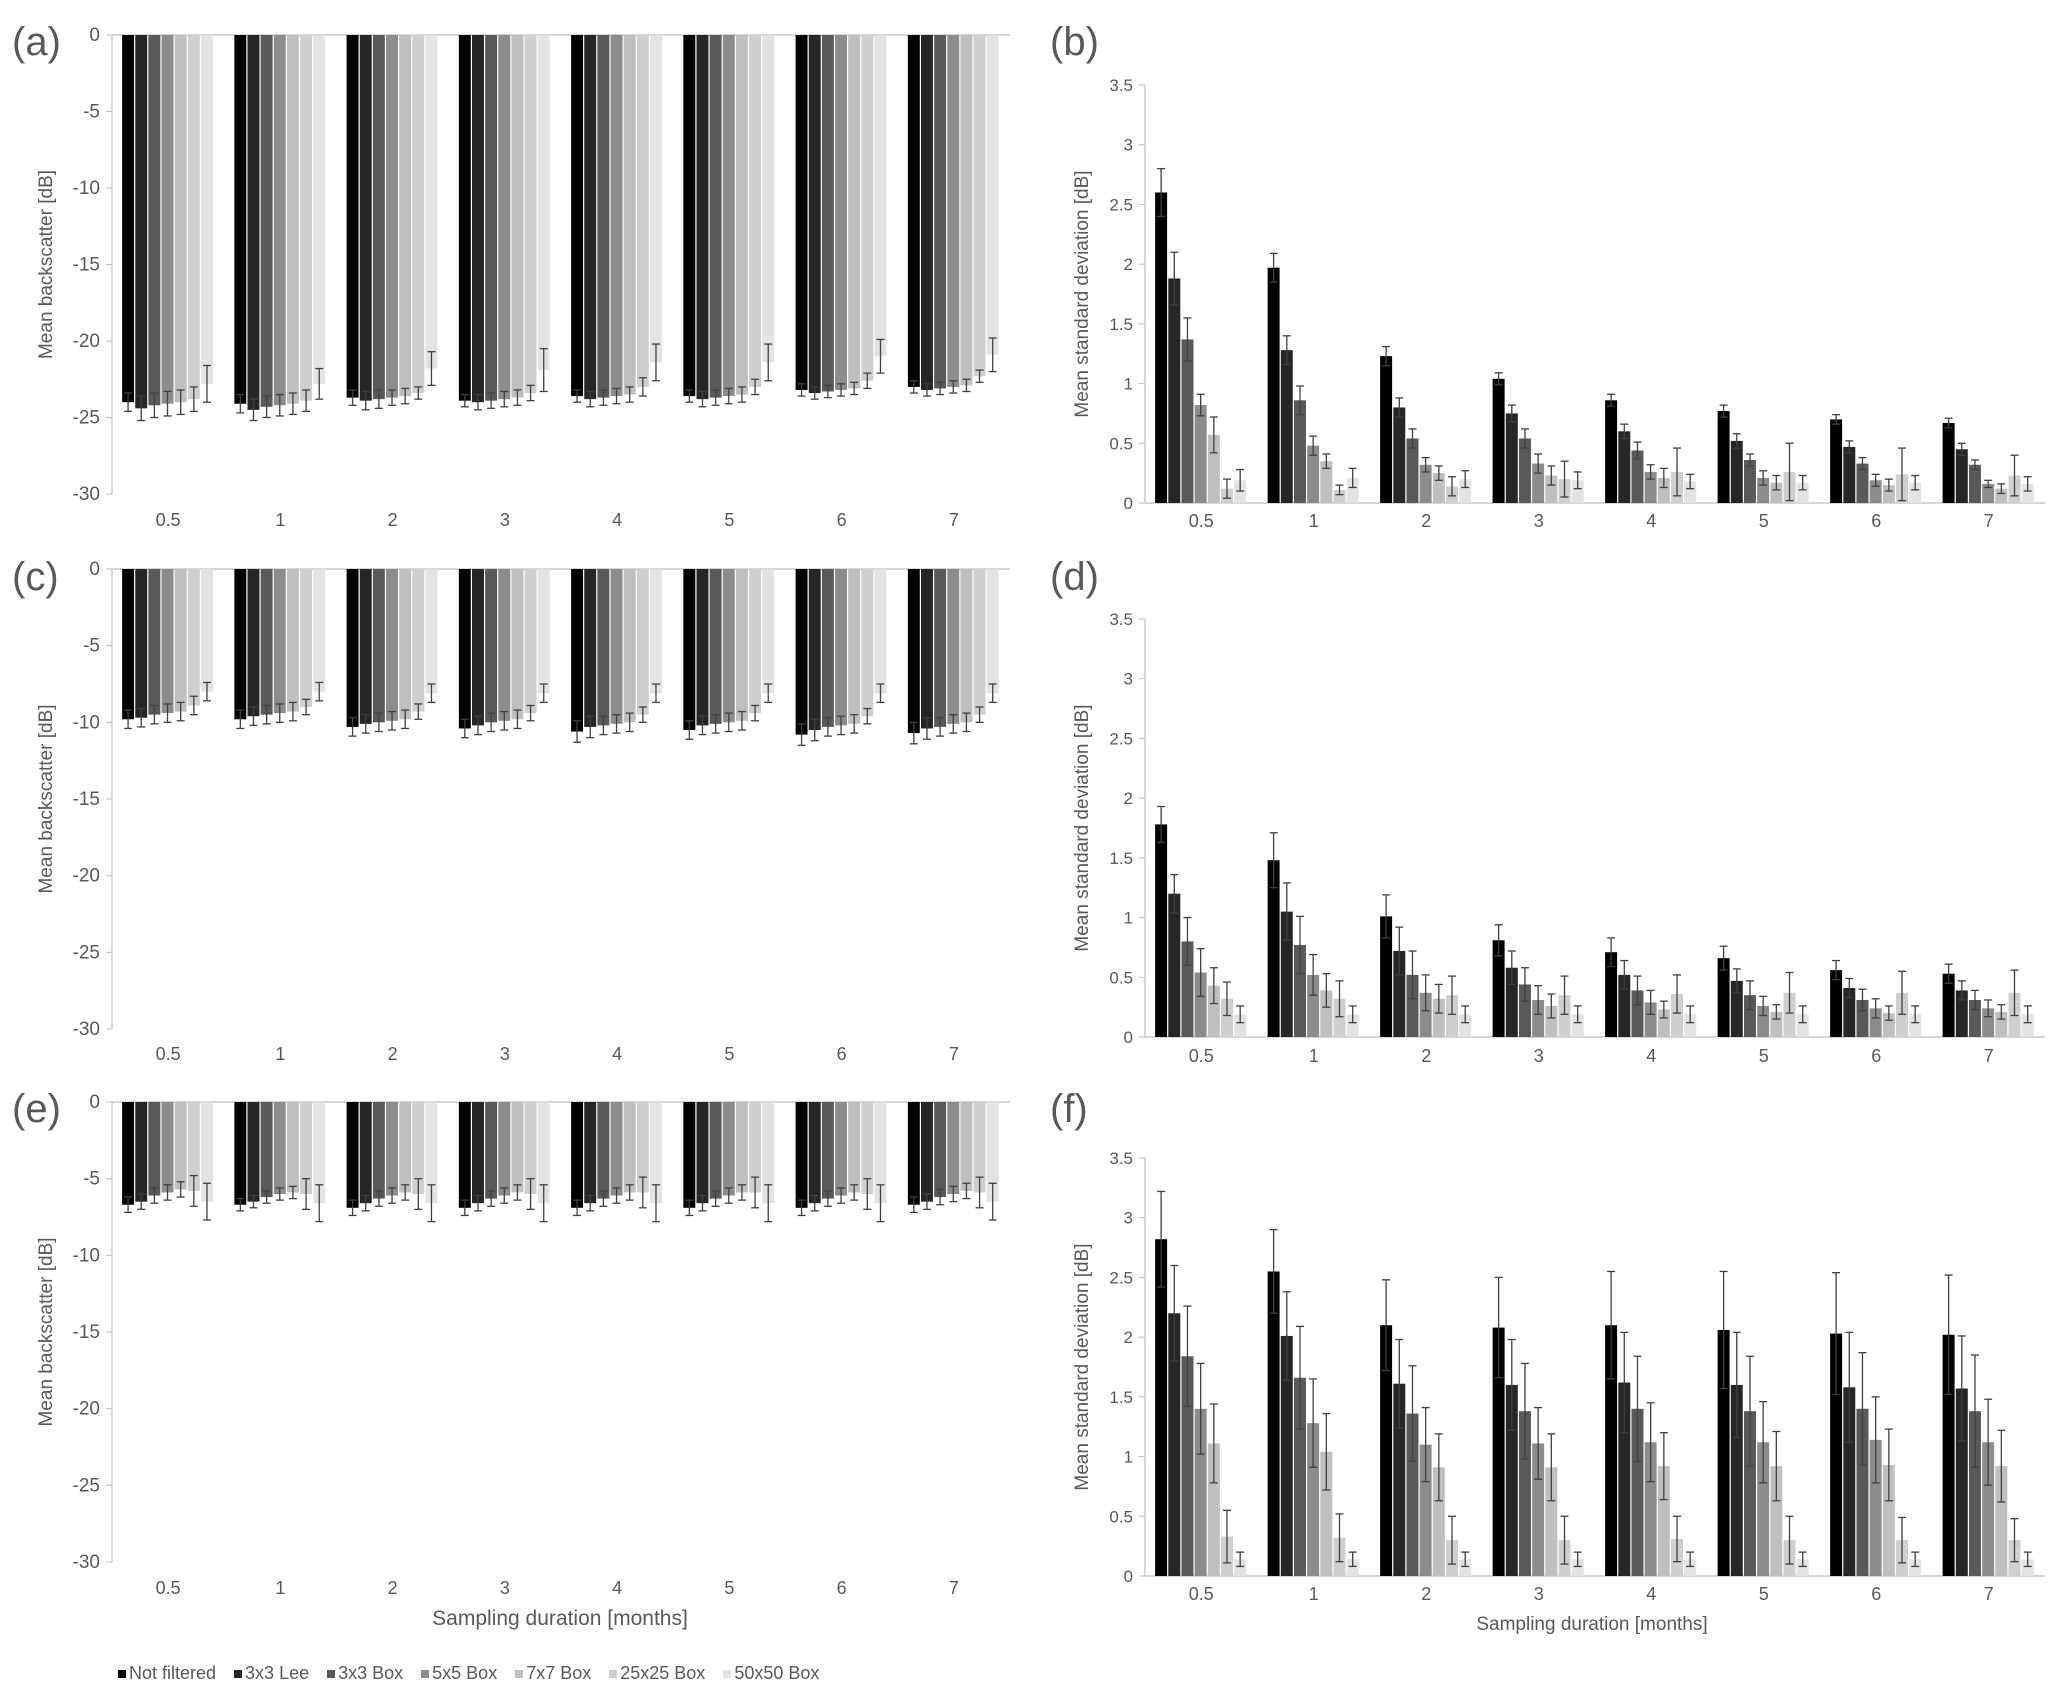  I want to click on legend-label: 5x5 Box, so click(465, 1673).